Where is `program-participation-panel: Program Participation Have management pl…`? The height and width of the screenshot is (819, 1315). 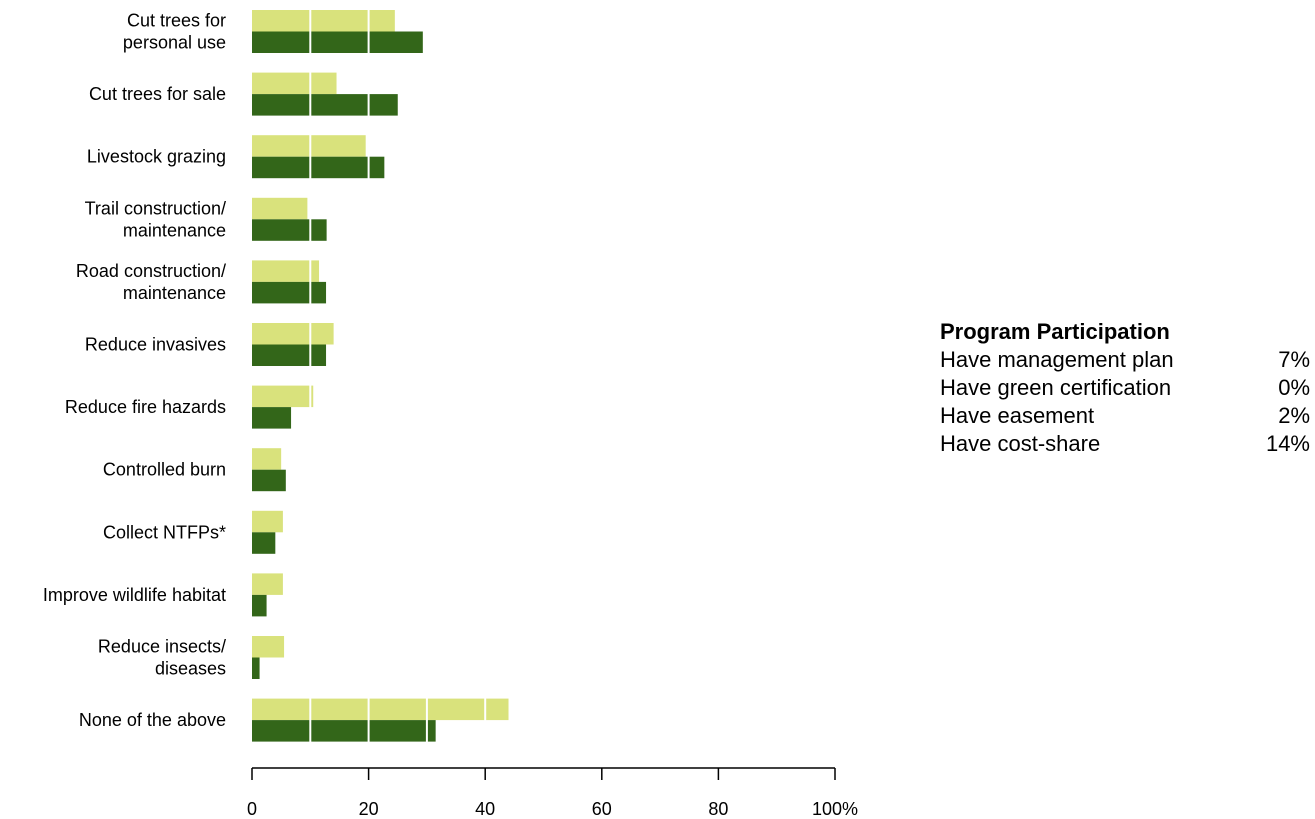 program-participation-panel: Program Participation Have management pl… is located at coordinates (1125, 388).